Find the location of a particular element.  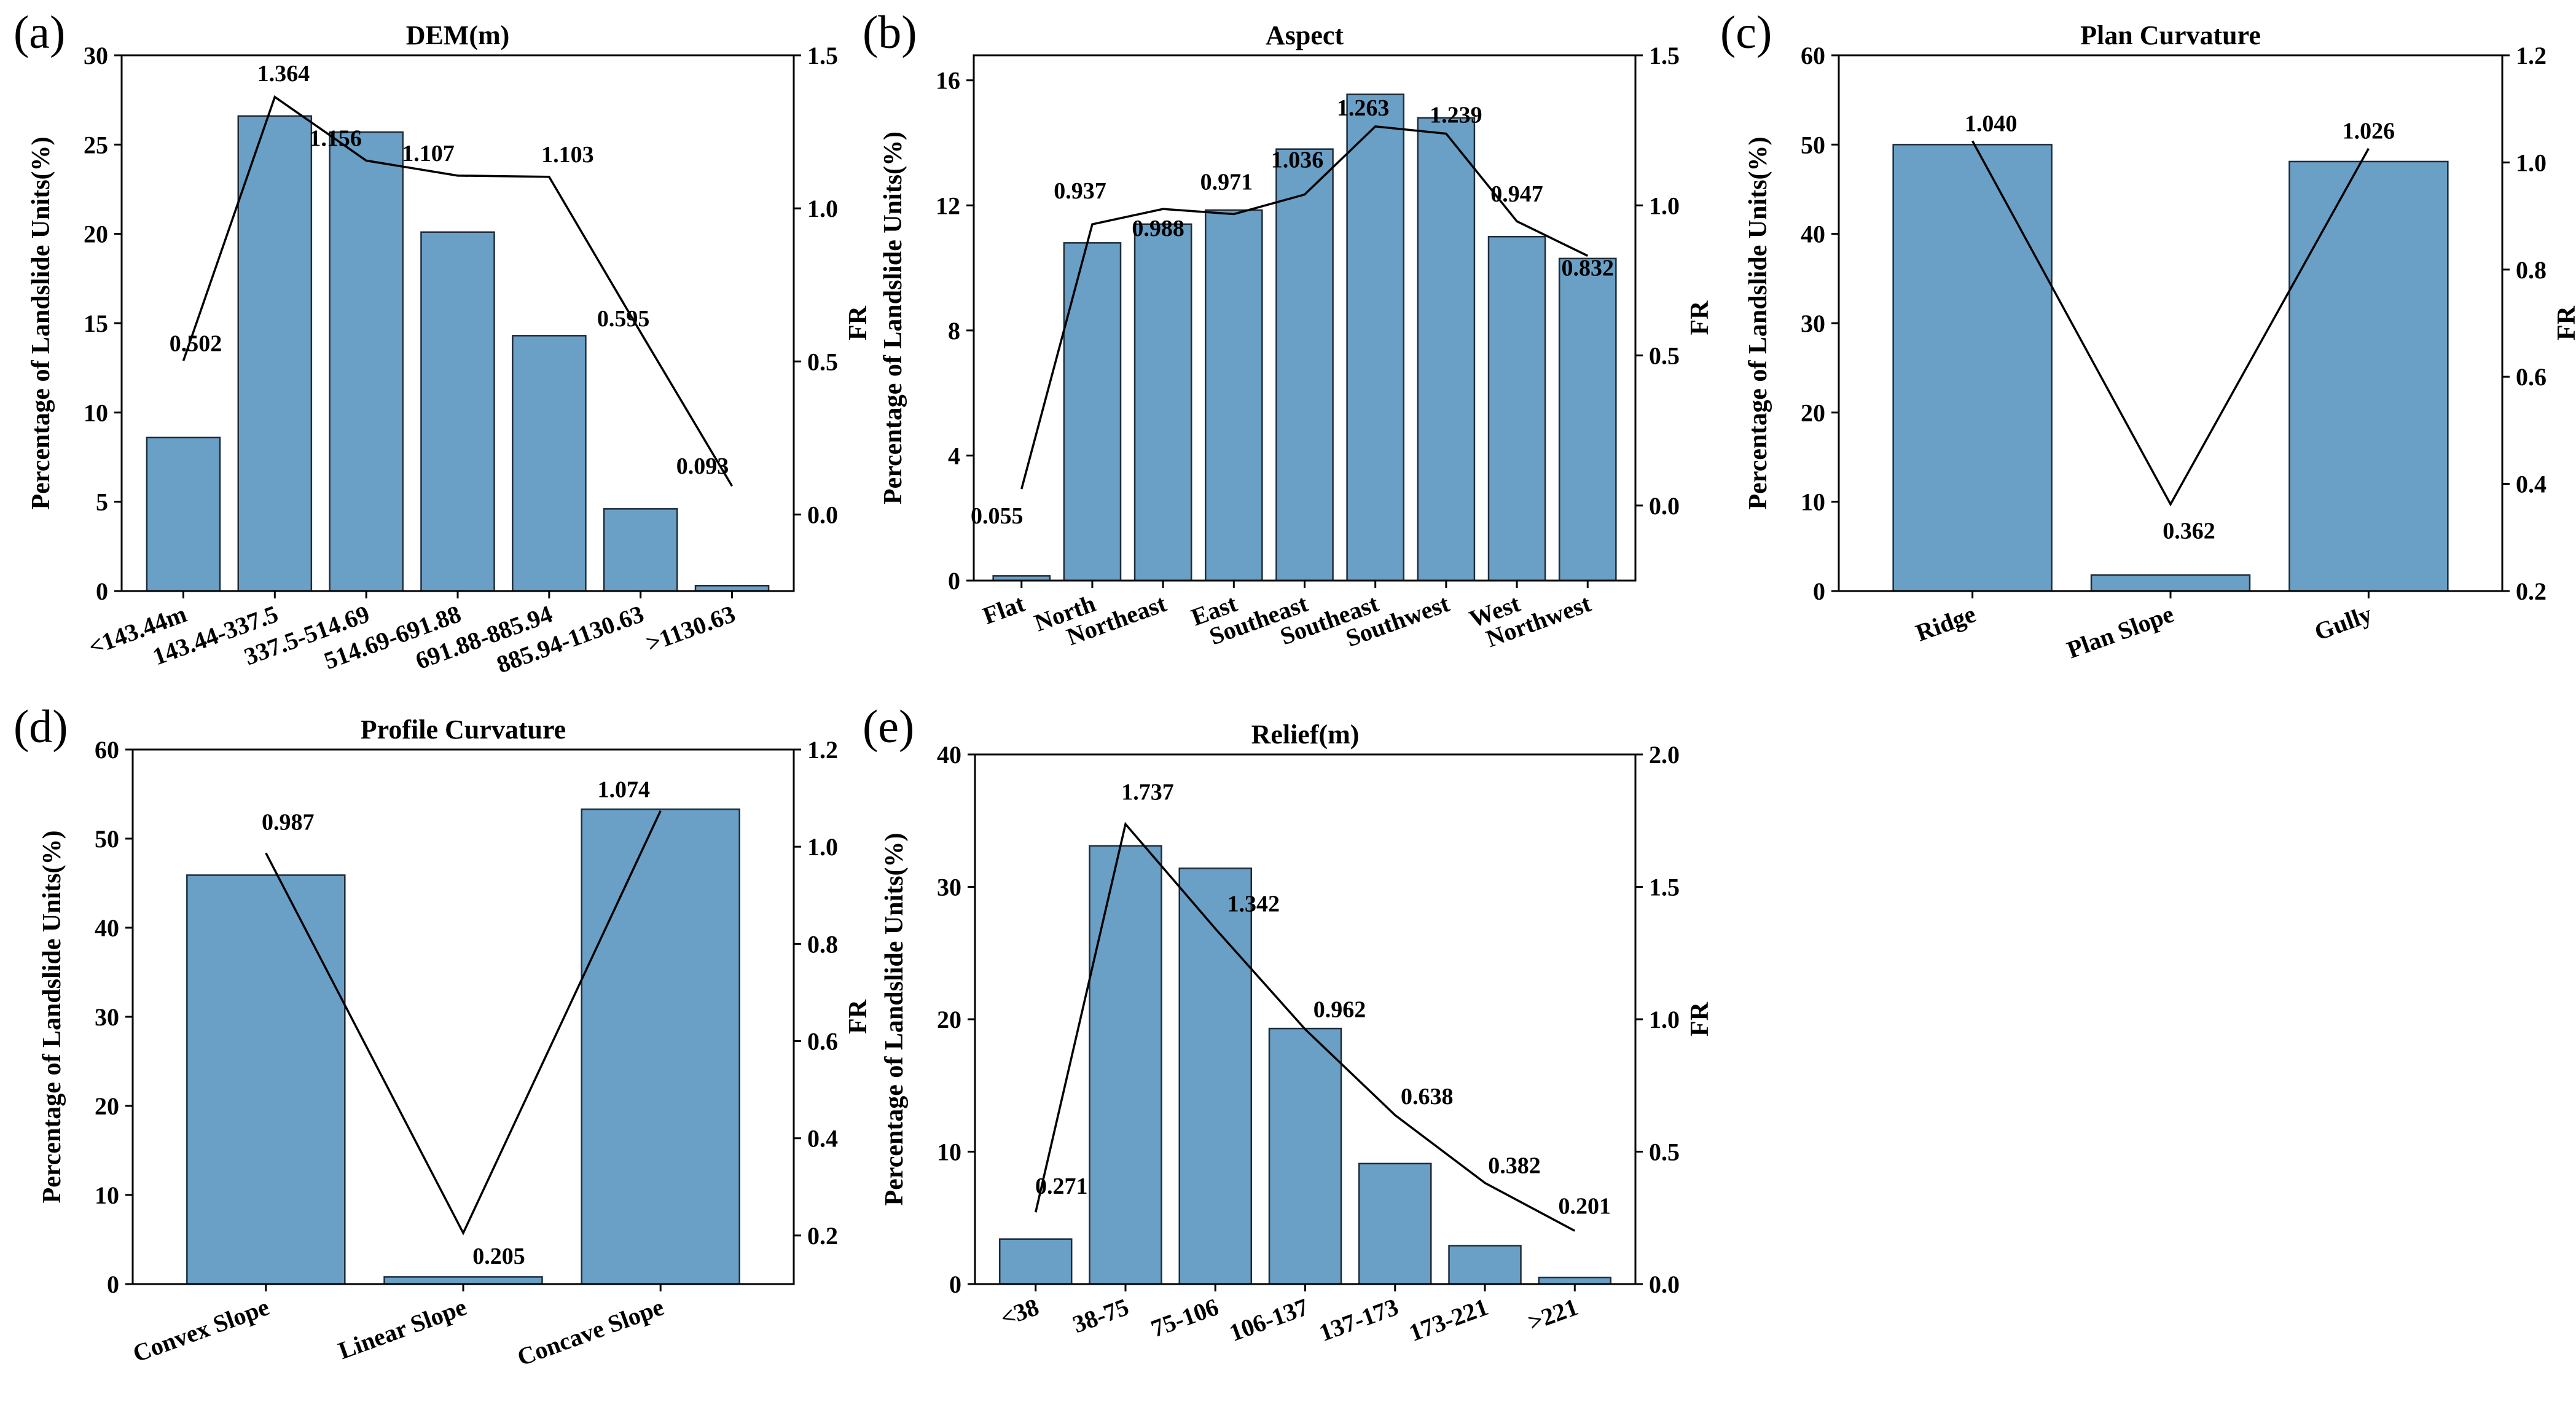

fr-value-label: 1.103 is located at coordinates (567, 155).